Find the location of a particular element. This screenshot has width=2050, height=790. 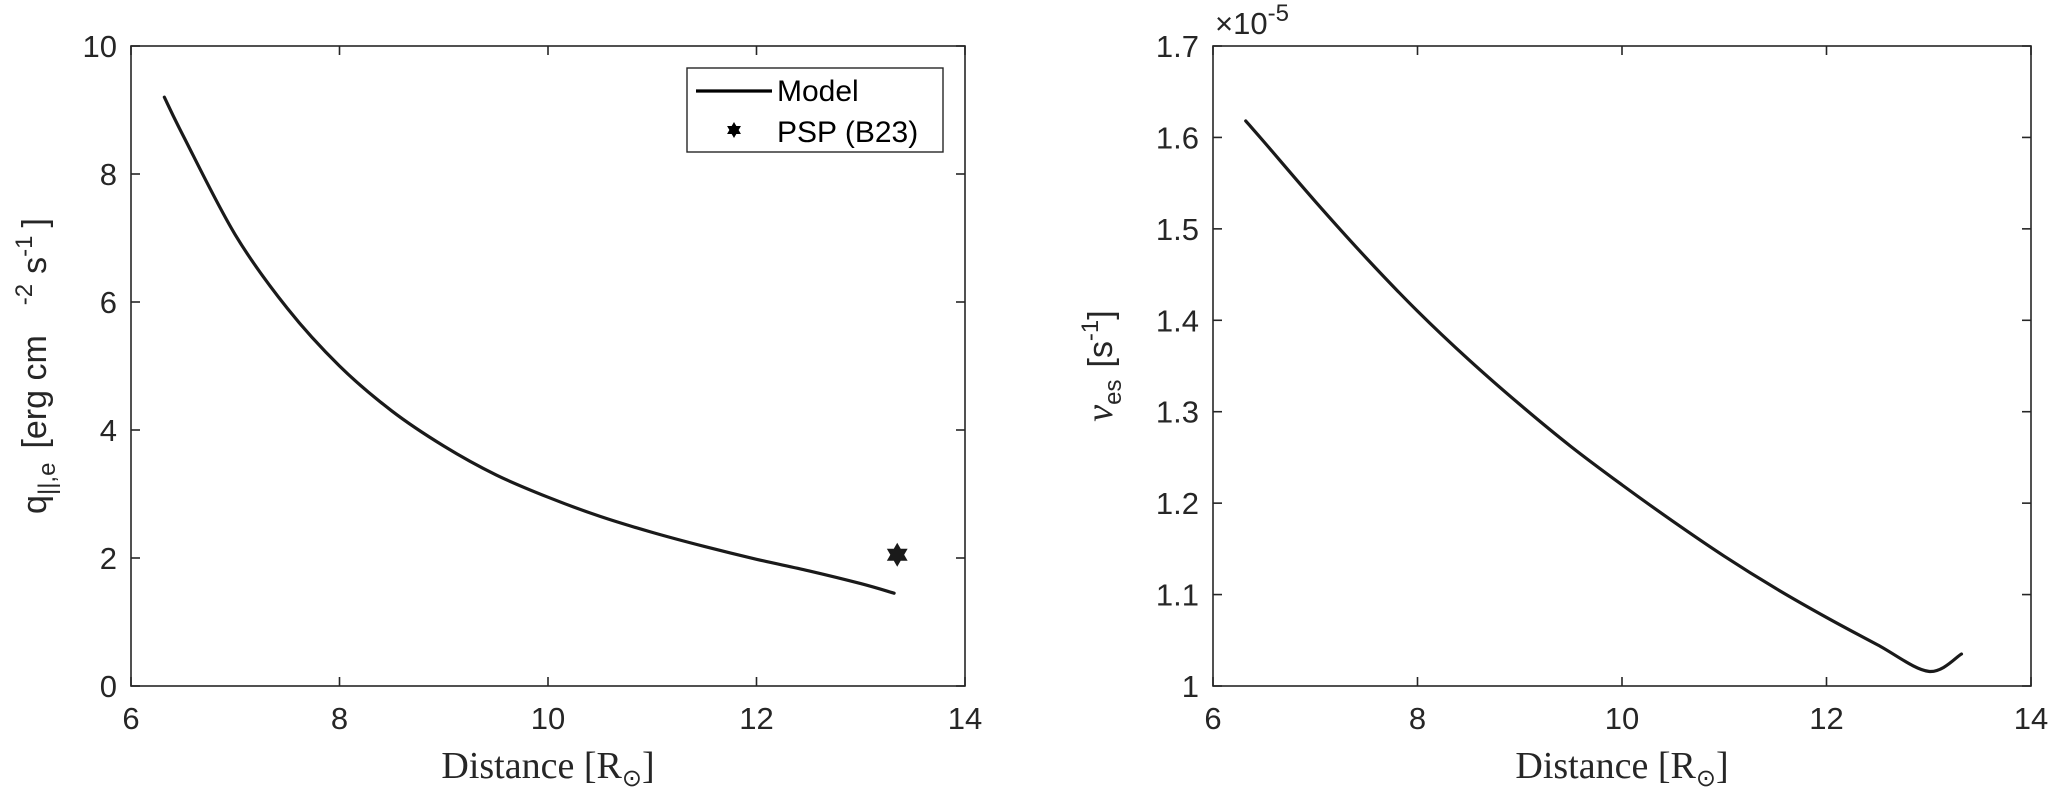

y-label-left-q: q is located at coordinates (35, 504).